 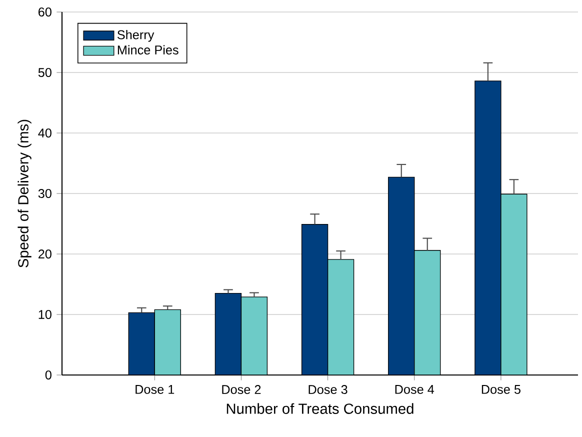 I want to click on y-tick-label: 60, so click(x=45, y=12).